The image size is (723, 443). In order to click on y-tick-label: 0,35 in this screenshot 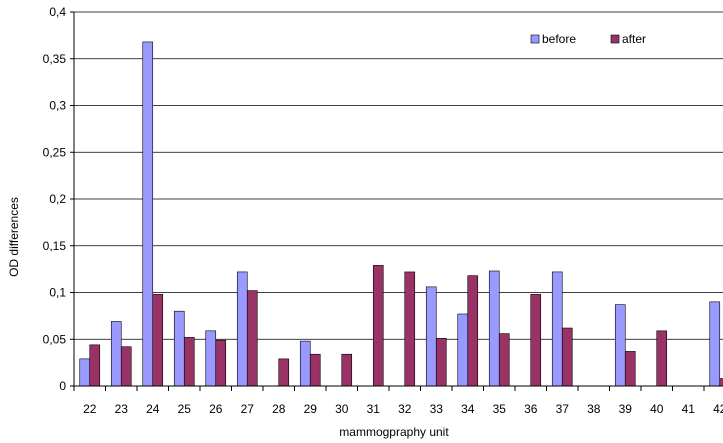, I will do `click(55, 59)`.